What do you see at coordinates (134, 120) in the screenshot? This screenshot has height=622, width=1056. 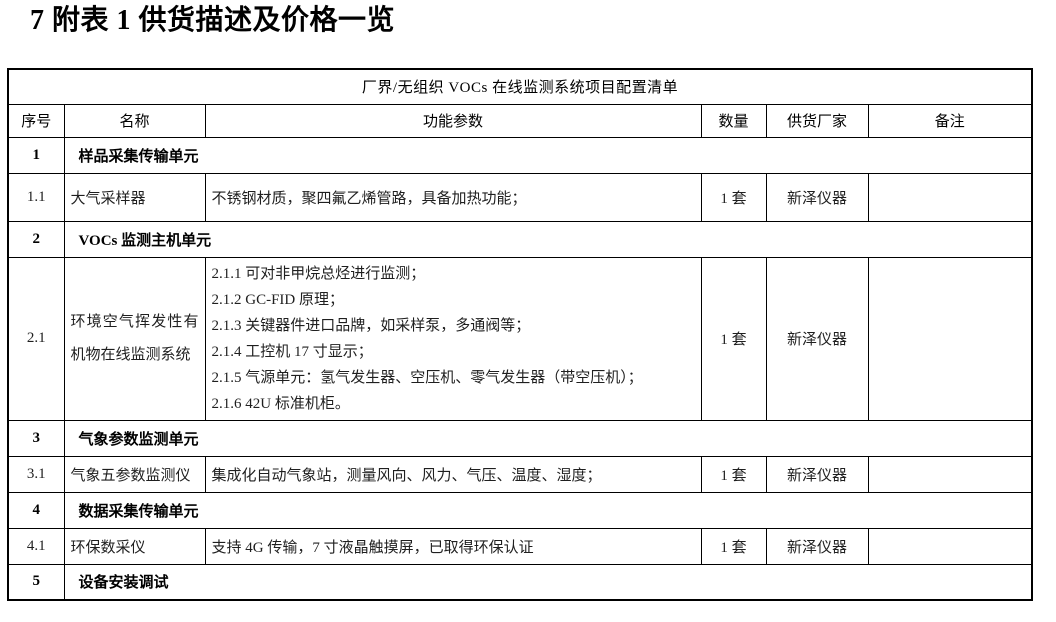 I see `column-header-name: 名称` at bounding box center [134, 120].